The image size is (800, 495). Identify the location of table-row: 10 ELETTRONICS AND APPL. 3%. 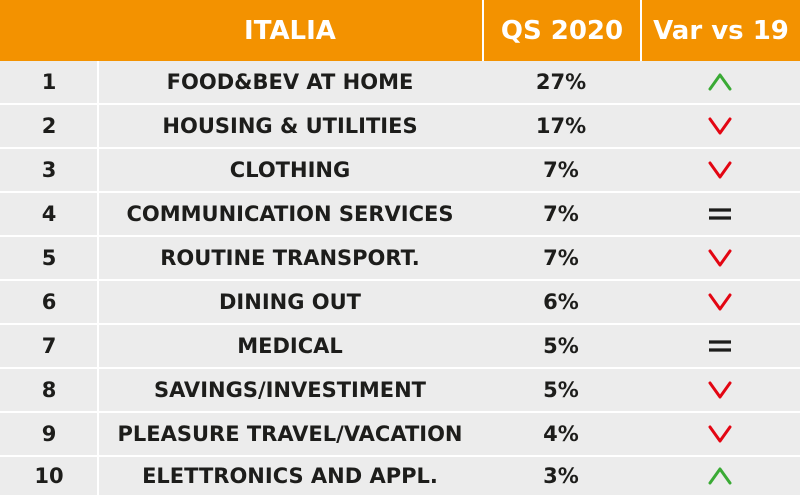
(400, 476).